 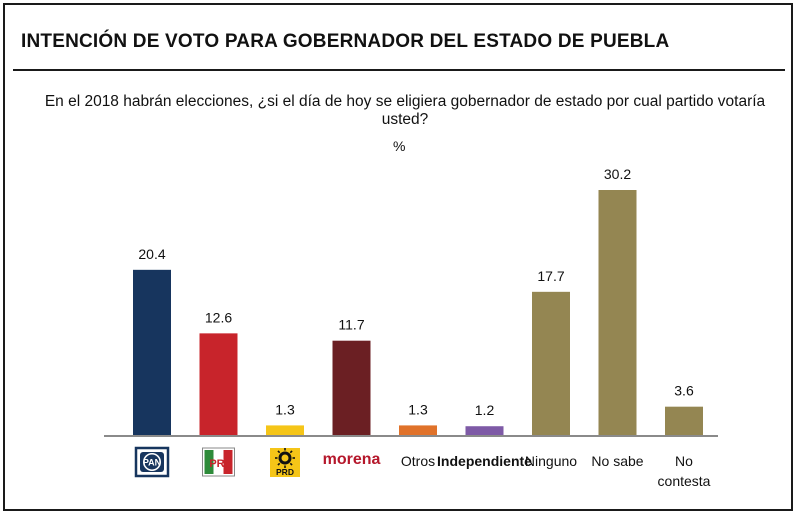 I want to click on bar-group-no-sabe: 30.2 No sabe, so click(x=617, y=317).